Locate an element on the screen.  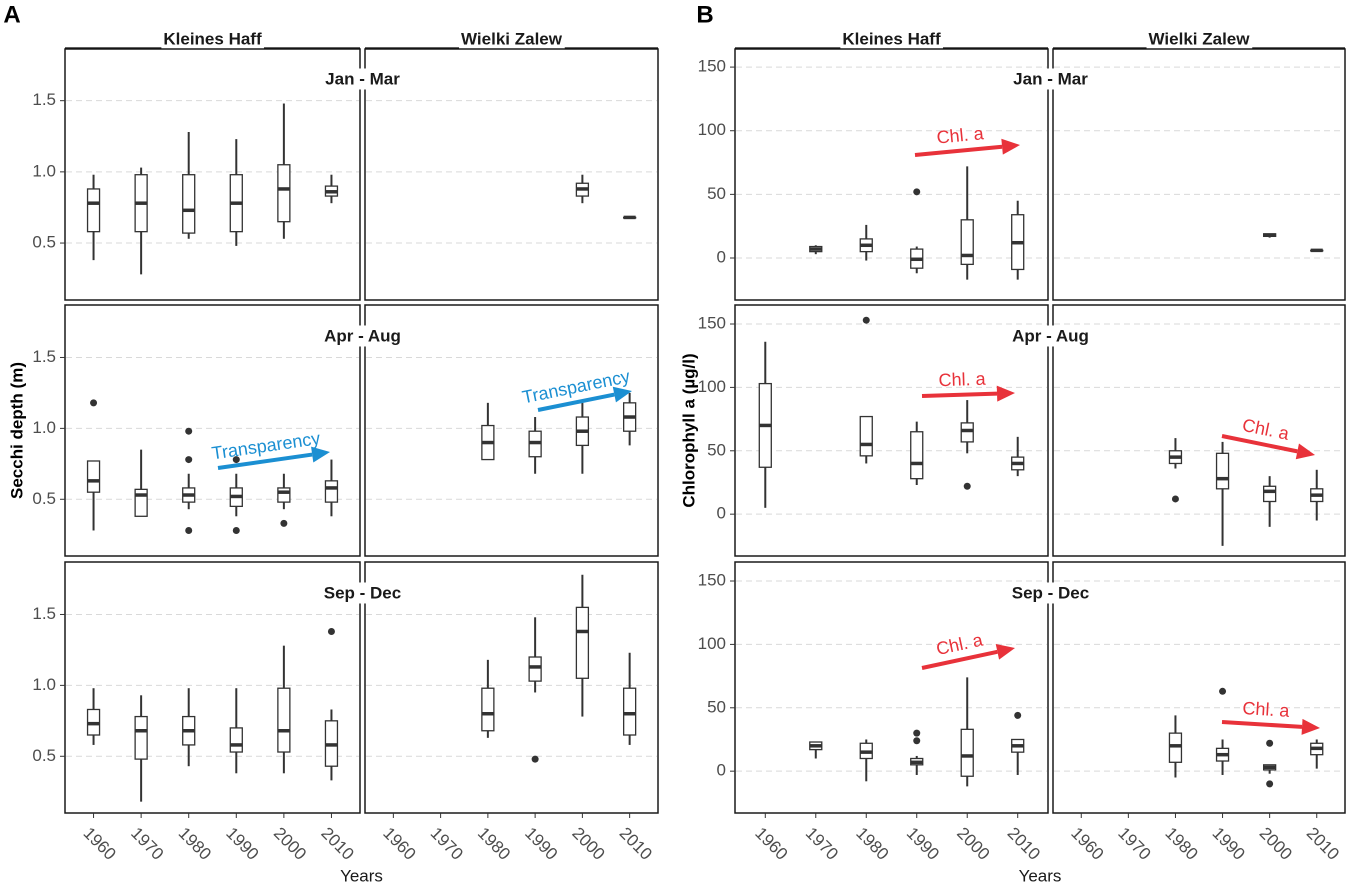
row-label: Jan - Mar is located at coordinates (362, 78).